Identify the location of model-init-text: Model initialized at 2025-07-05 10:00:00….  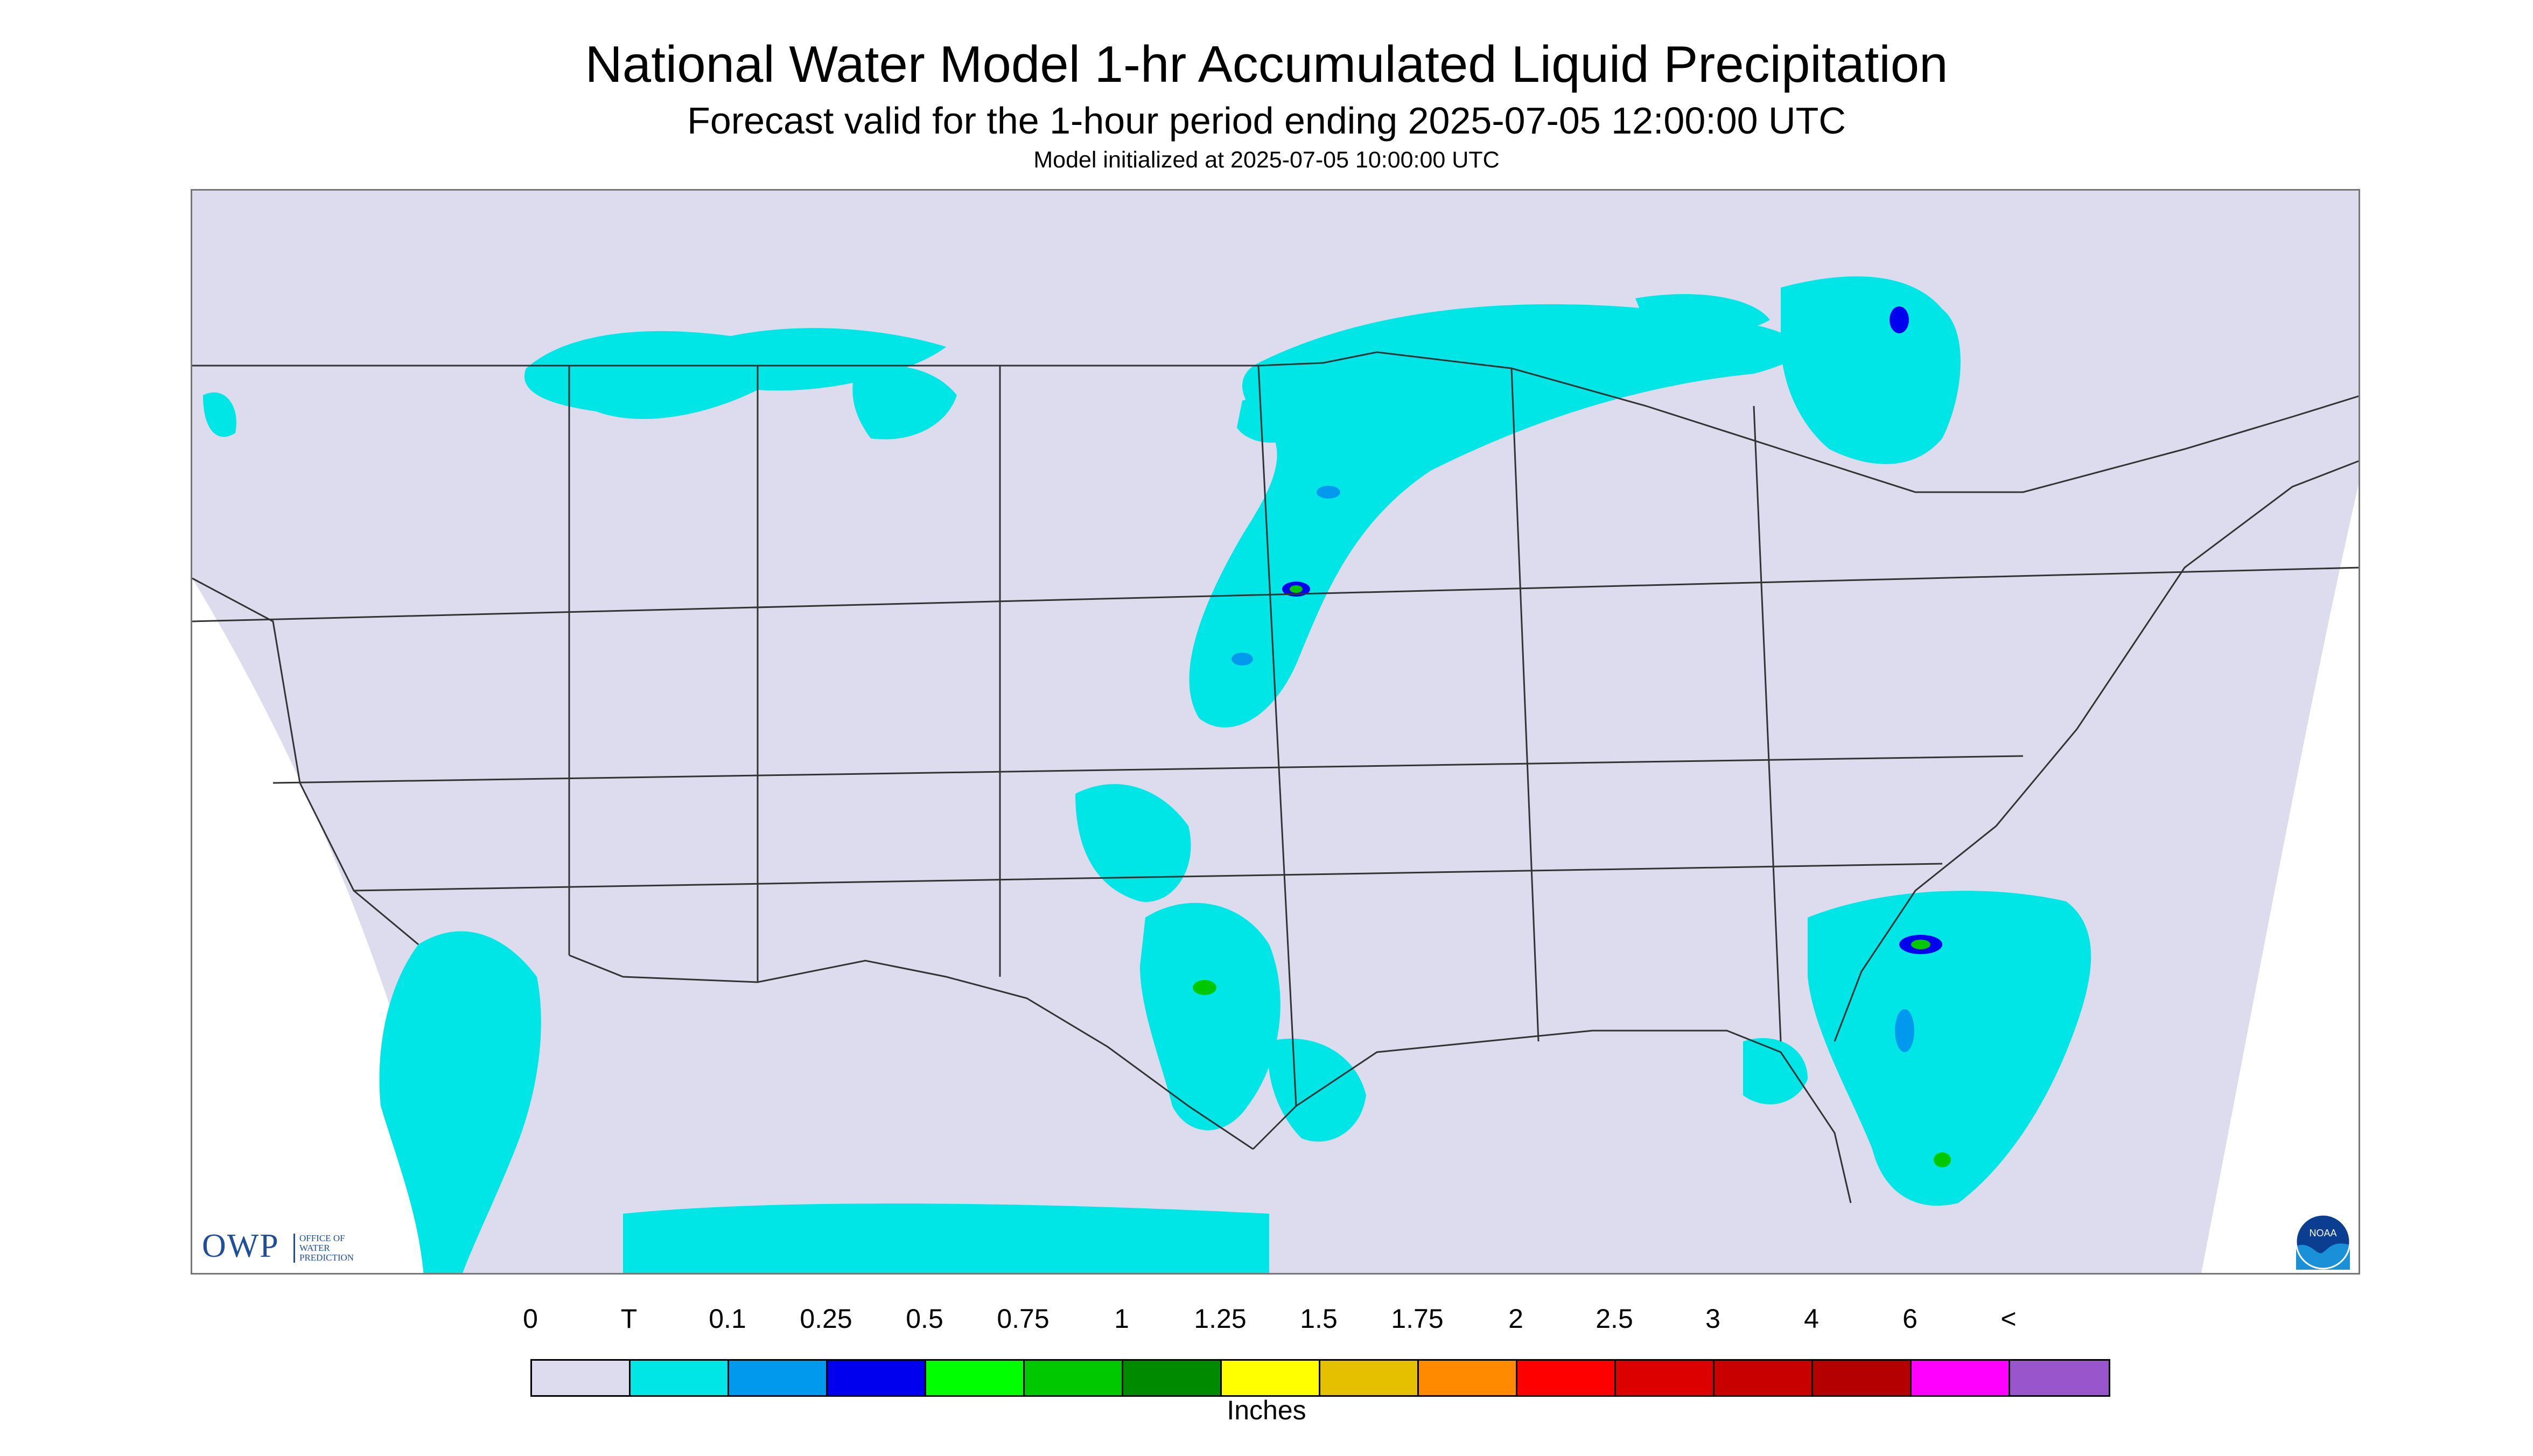
(1266, 160).